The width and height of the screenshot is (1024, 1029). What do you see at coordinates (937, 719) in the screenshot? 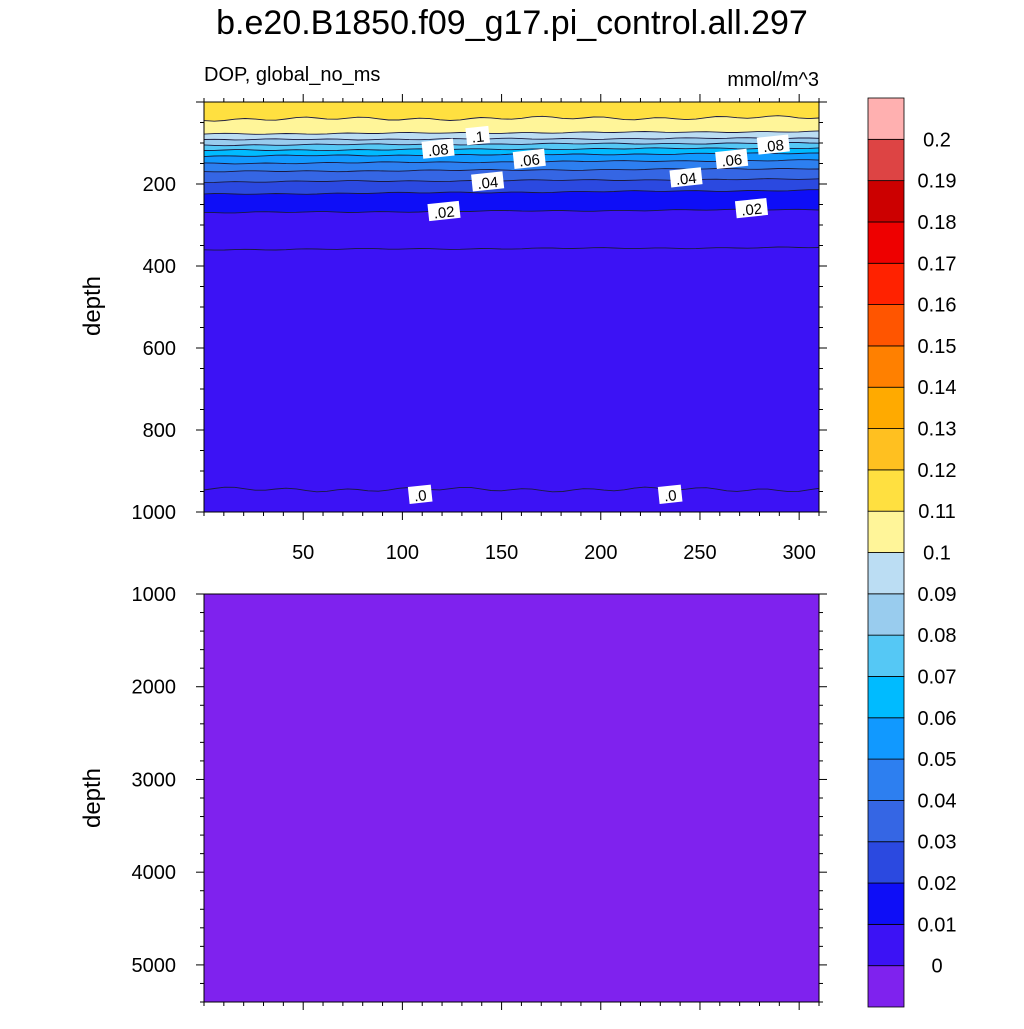
I see `colorbar-tick-label: 0.06` at bounding box center [937, 719].